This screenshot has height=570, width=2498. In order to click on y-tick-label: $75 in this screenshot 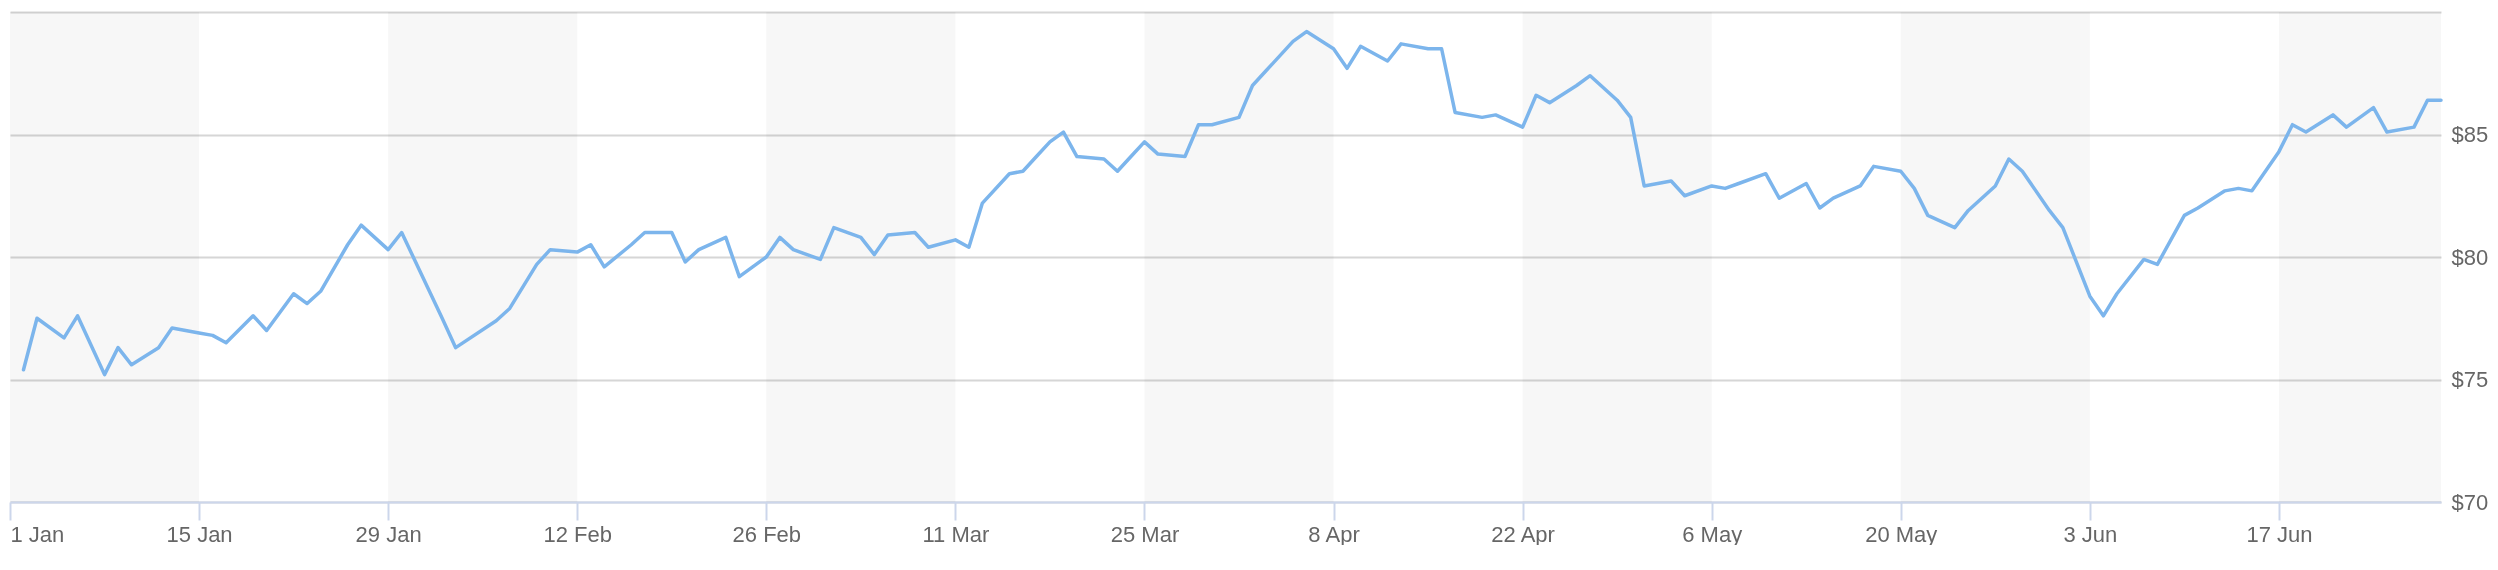, I will do `click(2470, 379)`.